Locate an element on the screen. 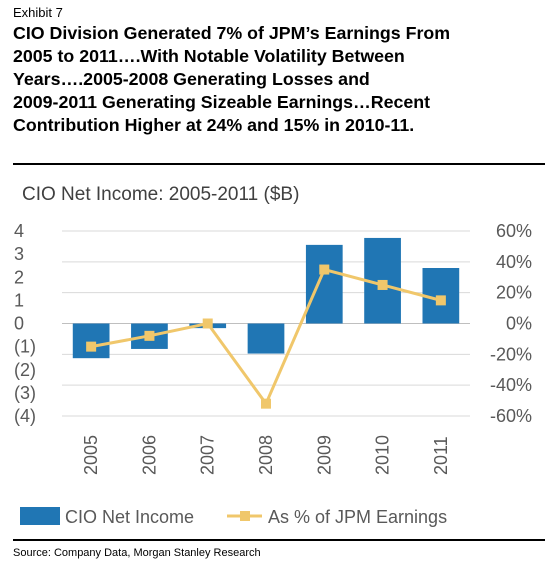  x-tick-label: 2005 is located at coordinates (91, 455).